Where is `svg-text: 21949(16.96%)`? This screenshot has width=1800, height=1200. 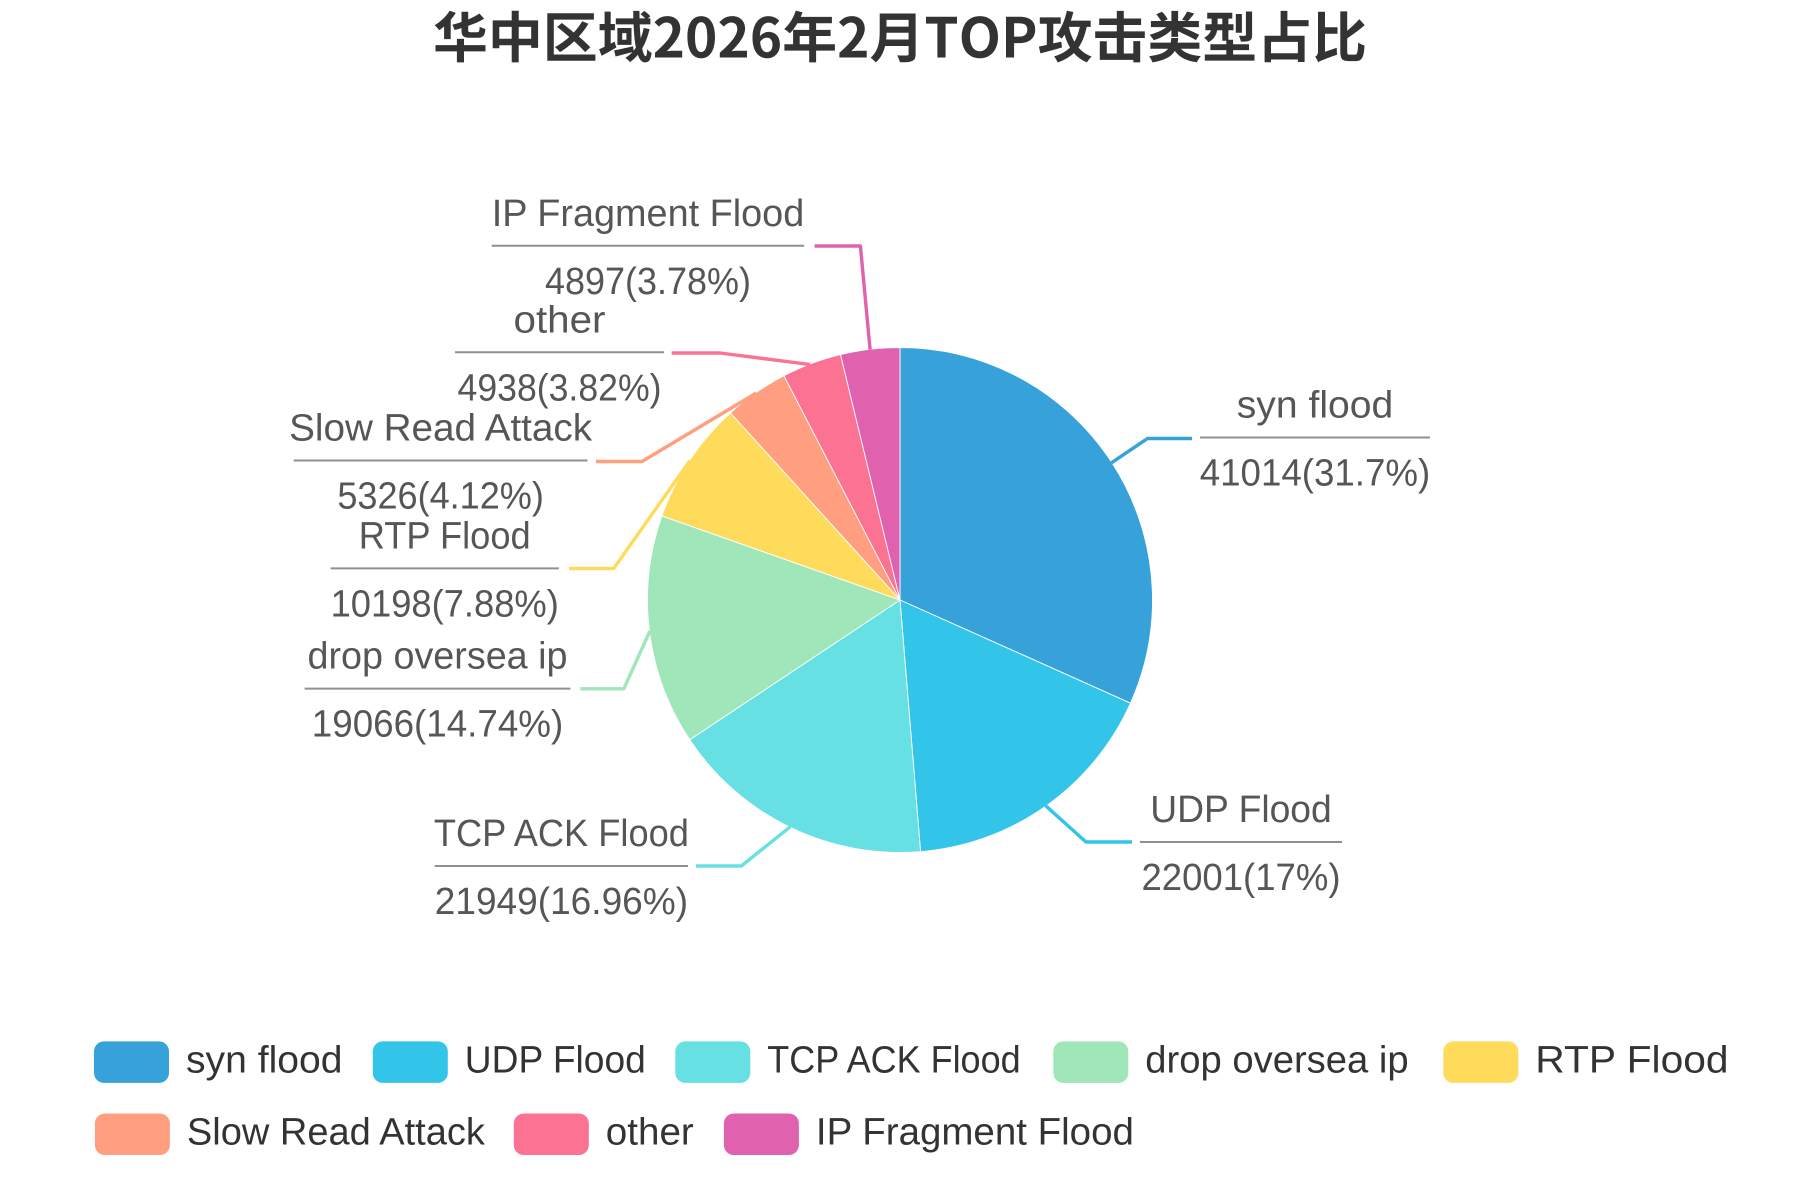
svg-text: 21949(16.96%) is located at coordinates (561, 902).